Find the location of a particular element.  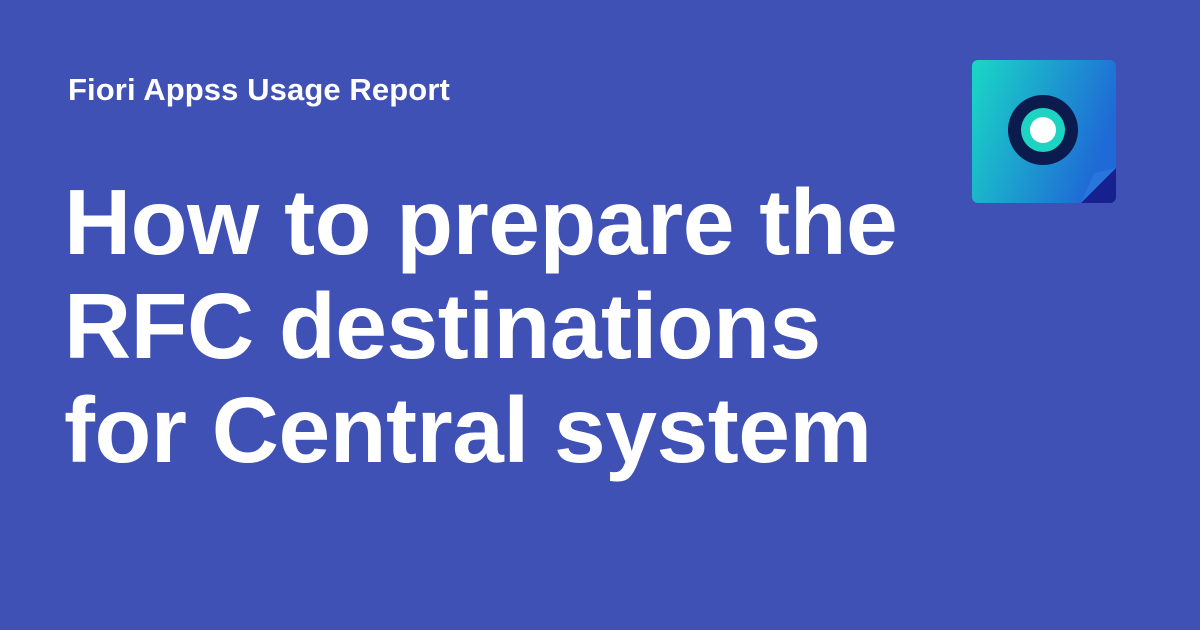

category-label: Fiori Appss Usage Report is located at coordinates (259, 89).